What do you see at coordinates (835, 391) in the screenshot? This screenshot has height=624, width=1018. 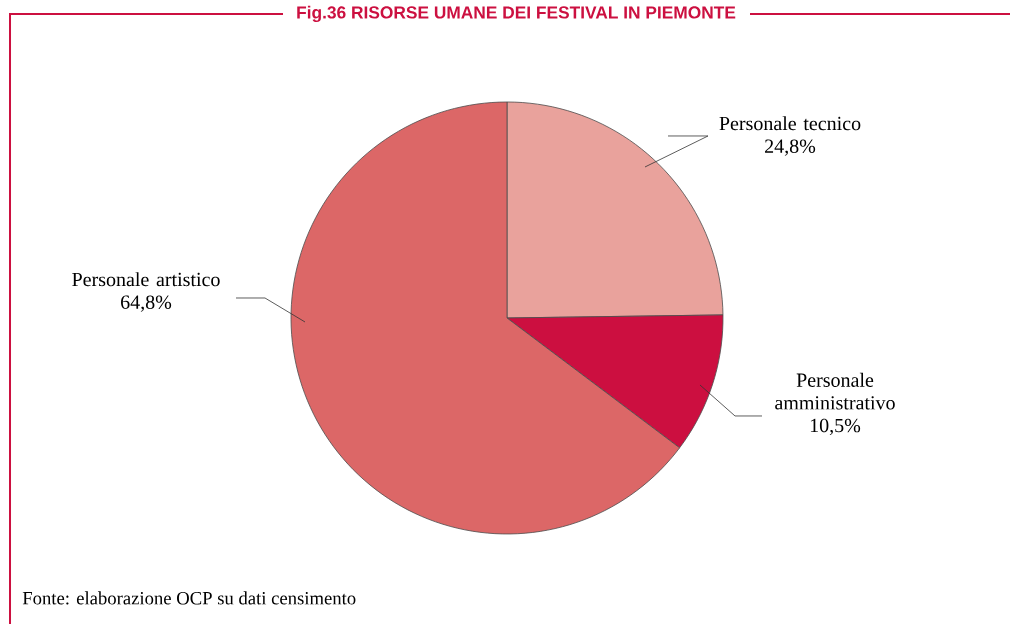 I see `slice-label: Personale amministrativo` at bounding box center [835, 391].